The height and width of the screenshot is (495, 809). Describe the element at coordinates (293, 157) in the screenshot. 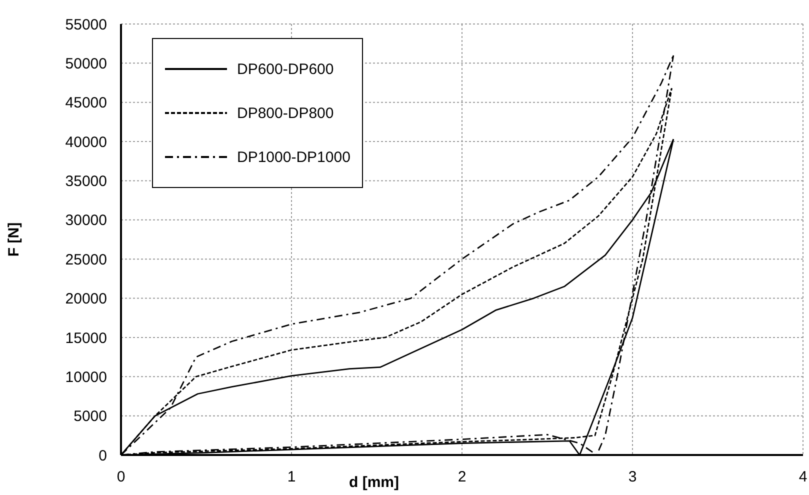

I see `legend-label: DP1000-DP1000` at that location.